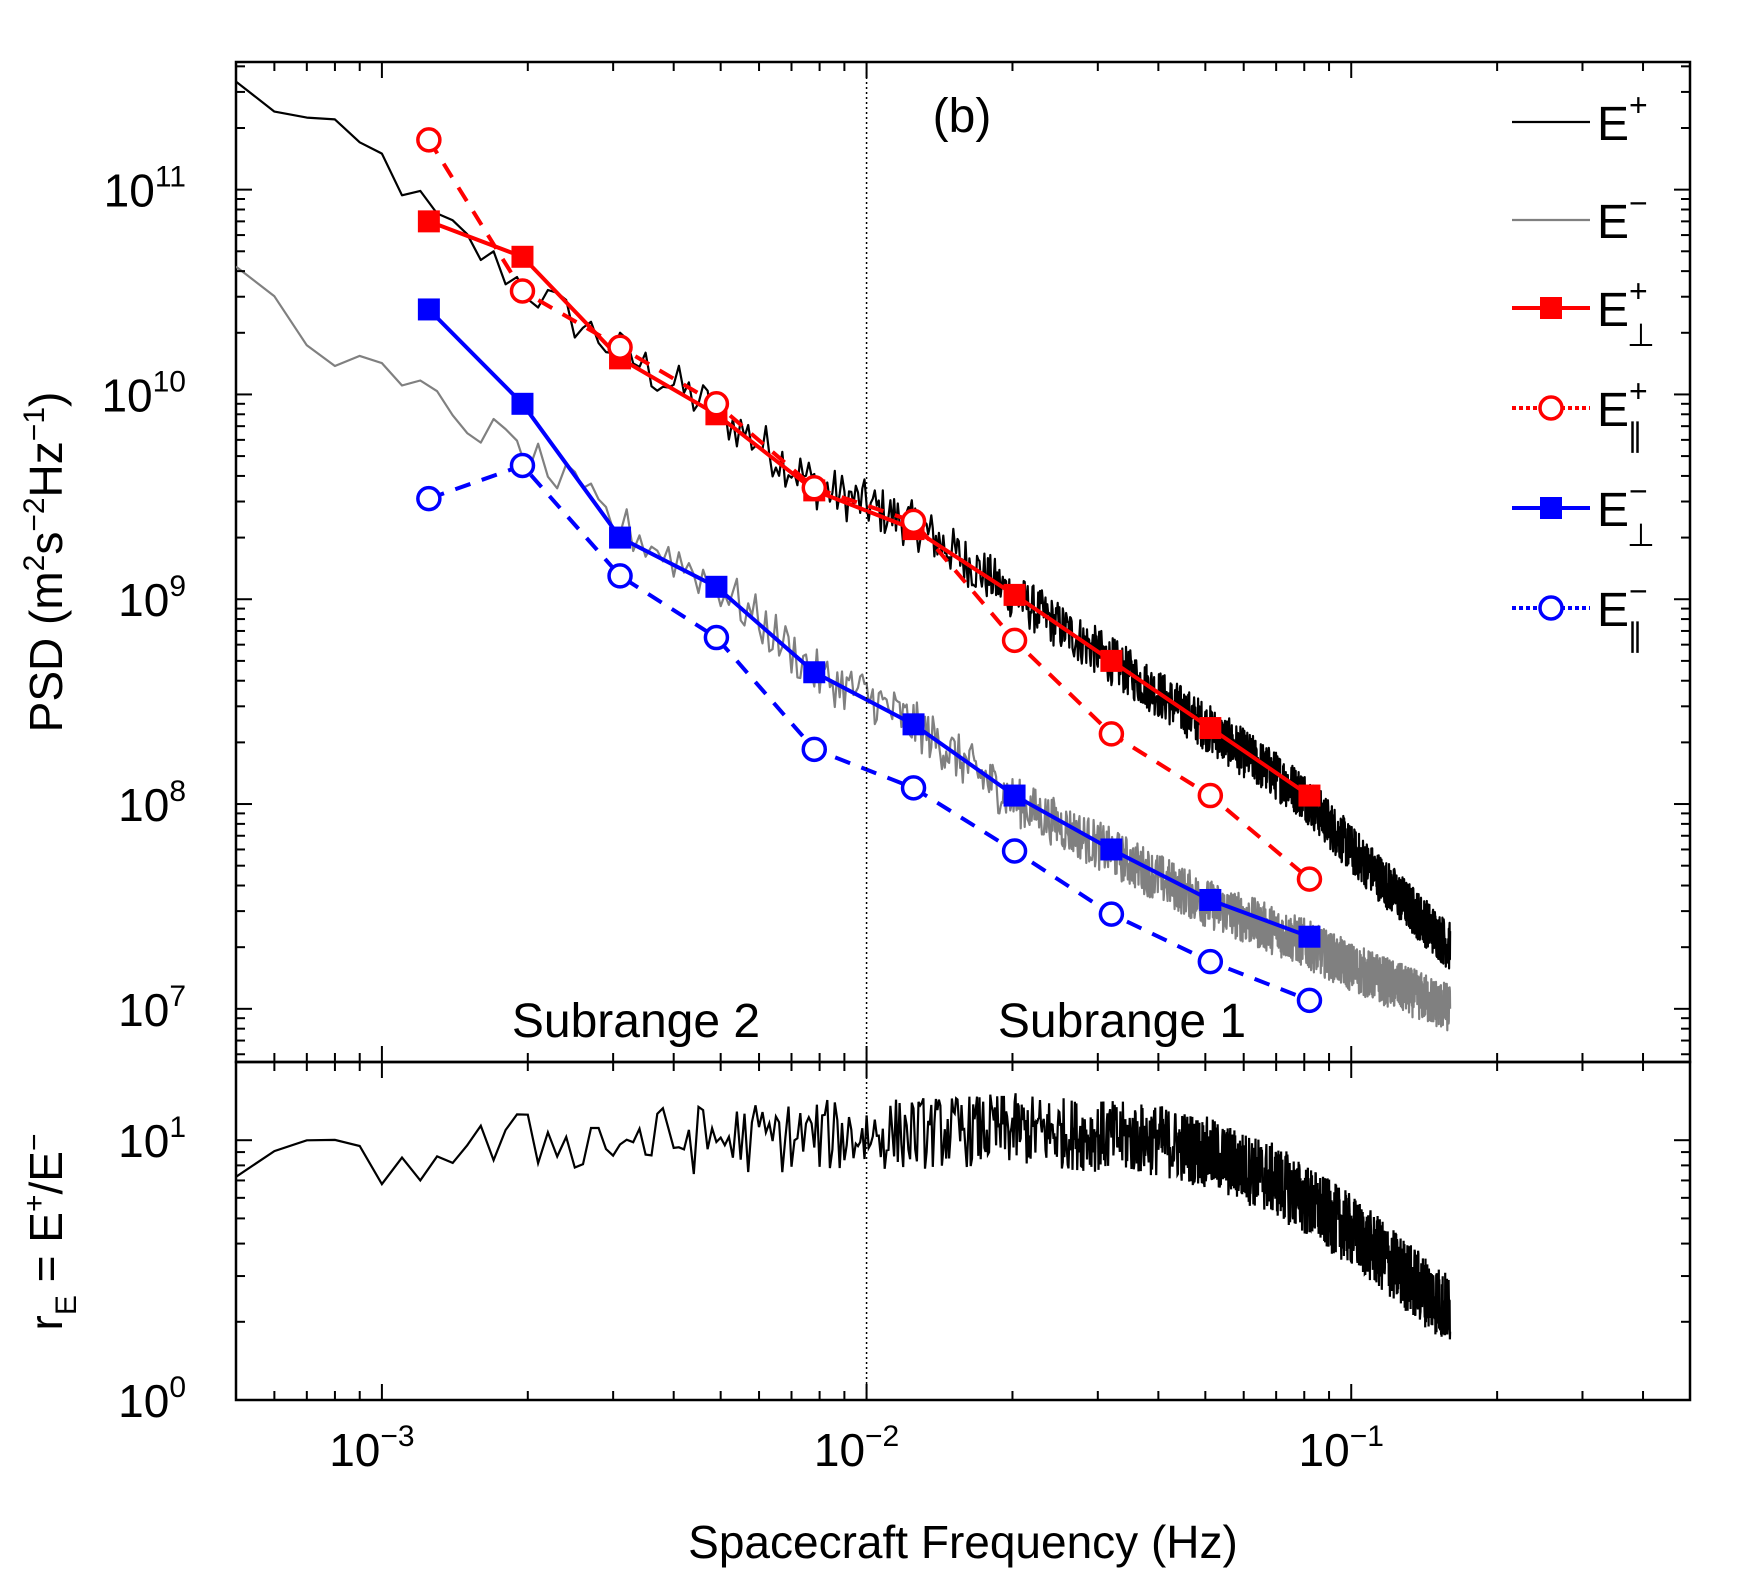 The height and width of the screenshot is (1581, 1743). What do you see at coordinates (371, 1448) in the screenshot?
I see `x-tick-label: 10⁻³` at bounding box center [371, 1448].